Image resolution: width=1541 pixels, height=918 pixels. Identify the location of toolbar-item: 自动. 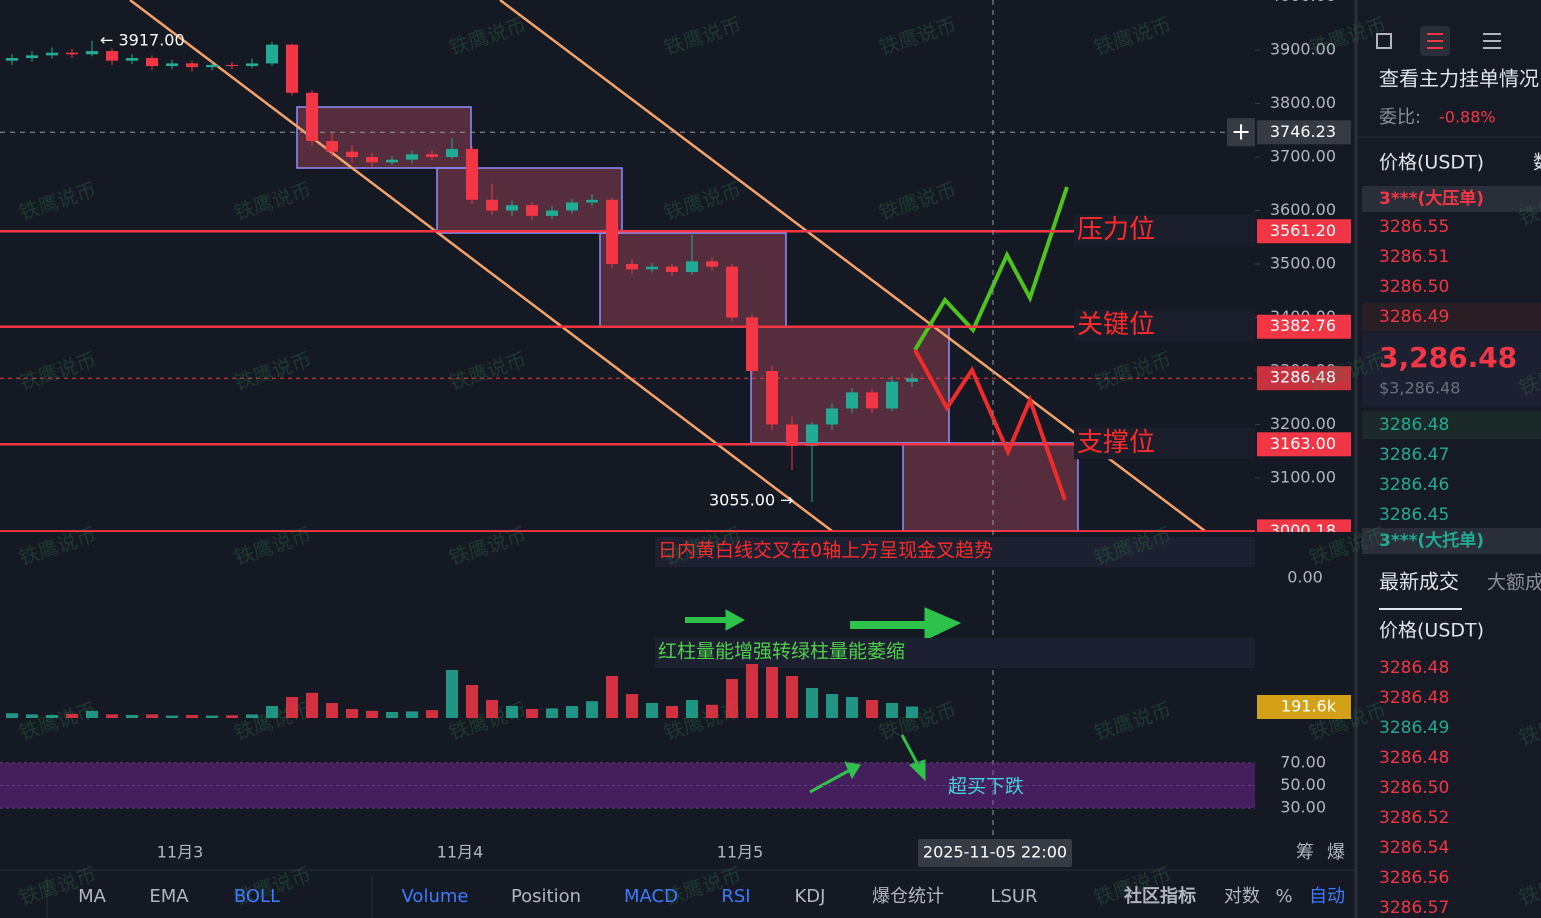
(1327, 896).